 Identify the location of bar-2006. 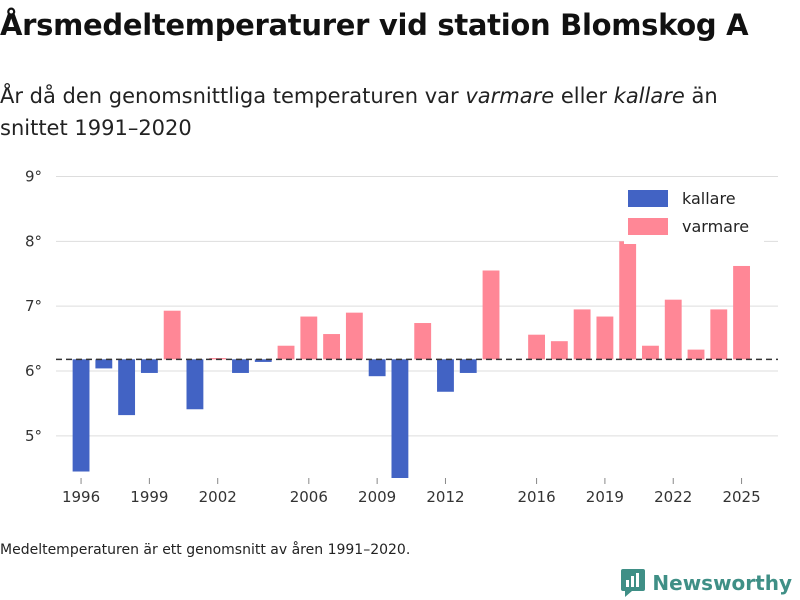
(309, 338).